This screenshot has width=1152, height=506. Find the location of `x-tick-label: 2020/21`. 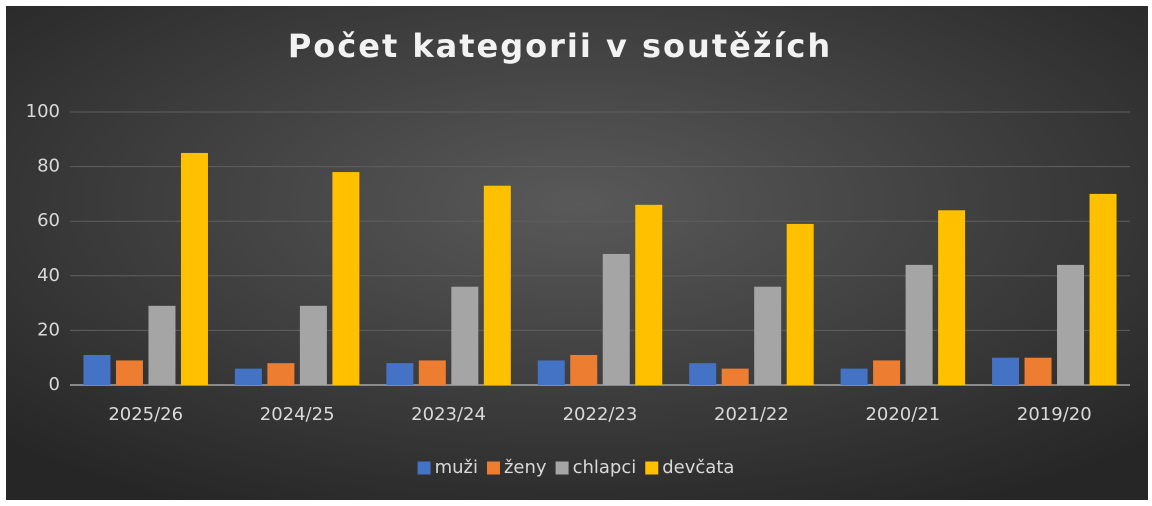

x-tick-label: 2020/21 is located at coordinates (902, 414).